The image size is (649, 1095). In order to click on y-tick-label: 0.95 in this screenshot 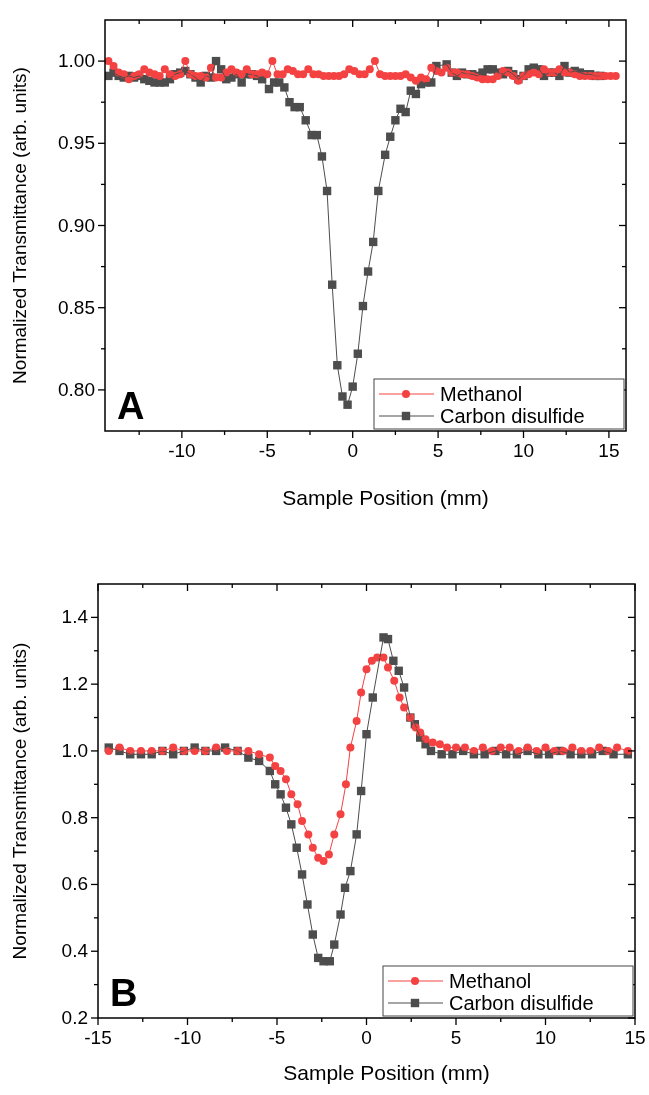, I will do `click(76, 143)`.